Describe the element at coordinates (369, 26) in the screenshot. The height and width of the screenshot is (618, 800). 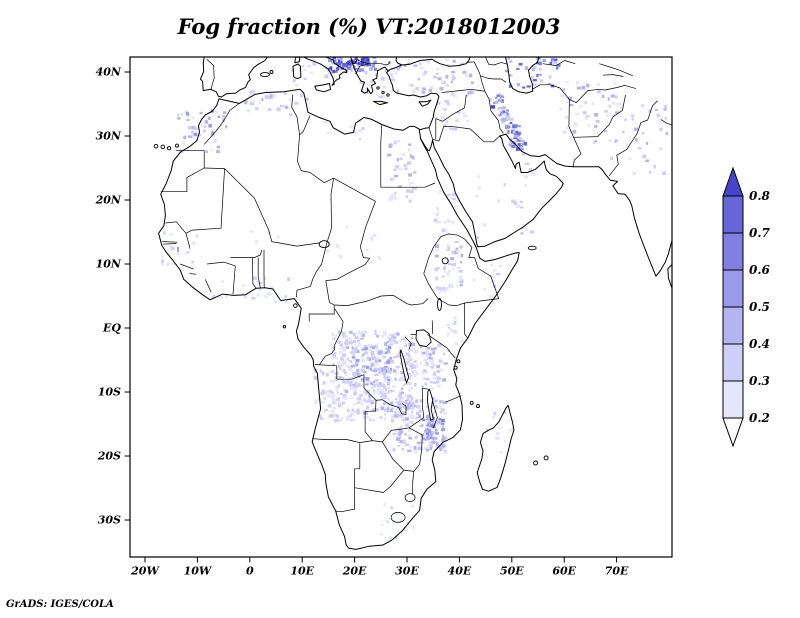
I see `plot-title: Fog fraction (%) VT:2018012003` at that location.